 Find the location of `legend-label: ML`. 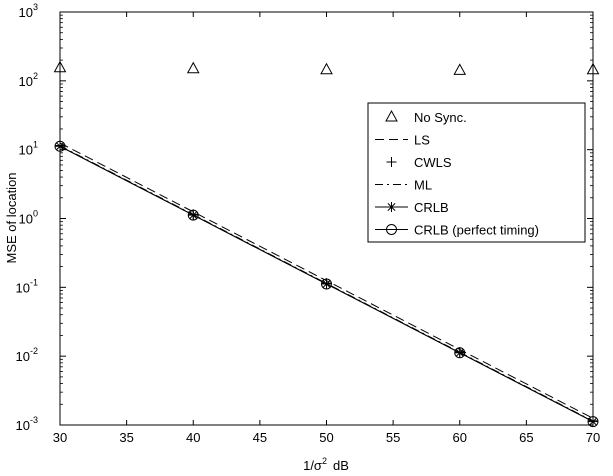

legend-label: ML is located at coordinates (423, 185).